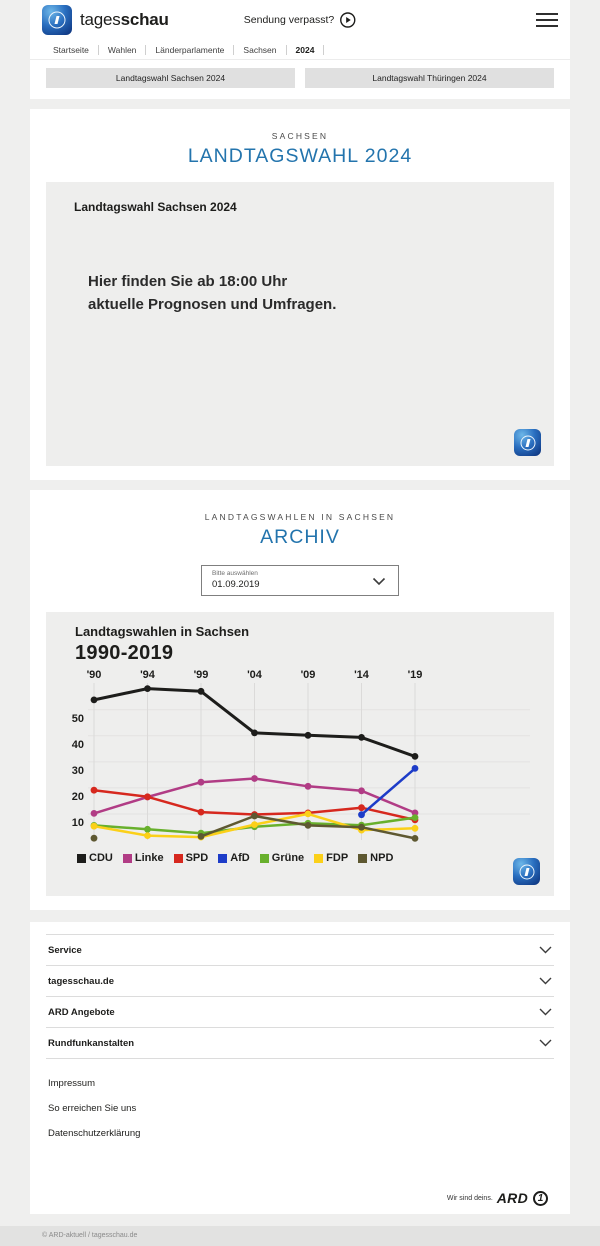 The width and height of the screenshot is (600, 1246). Describe the element at coordinates (382, 858) in the screenshot. I see `legend-label: NPD` at that location.